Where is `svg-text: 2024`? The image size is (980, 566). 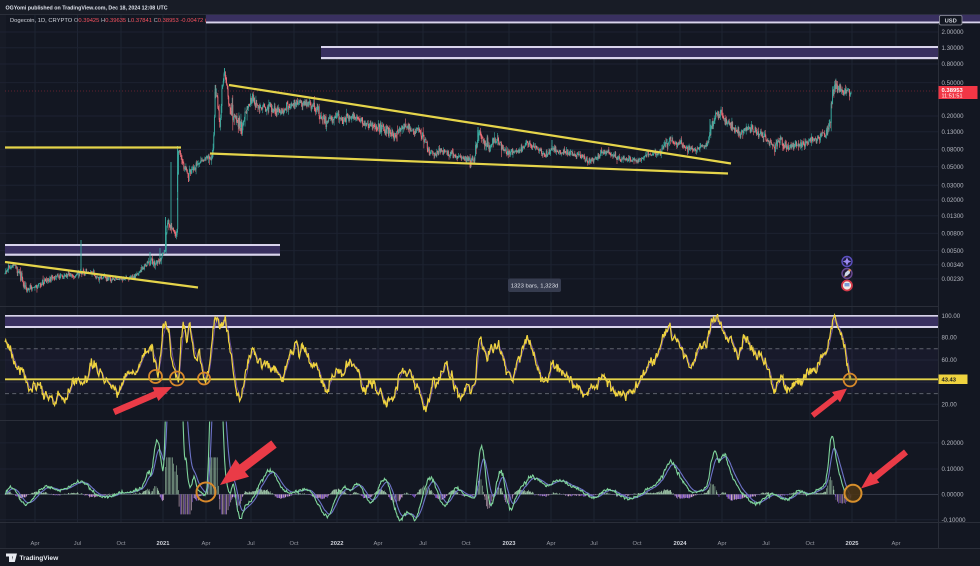 svg-text: 2024 is located at coordinates (681, 544).